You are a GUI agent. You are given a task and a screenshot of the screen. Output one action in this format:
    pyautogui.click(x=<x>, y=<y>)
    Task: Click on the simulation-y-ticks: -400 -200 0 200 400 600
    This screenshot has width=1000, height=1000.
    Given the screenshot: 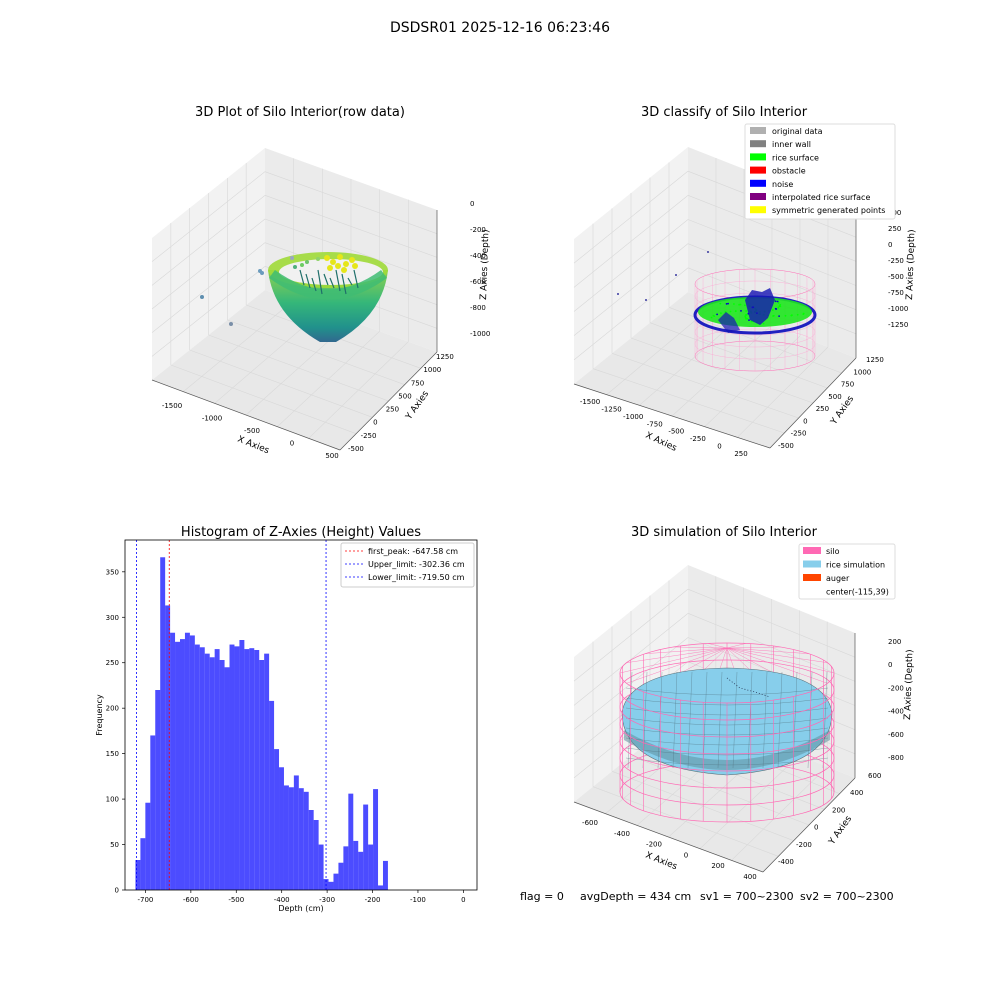 What is the action you would take?
    pyautogui.click(x=829, y=819)
    